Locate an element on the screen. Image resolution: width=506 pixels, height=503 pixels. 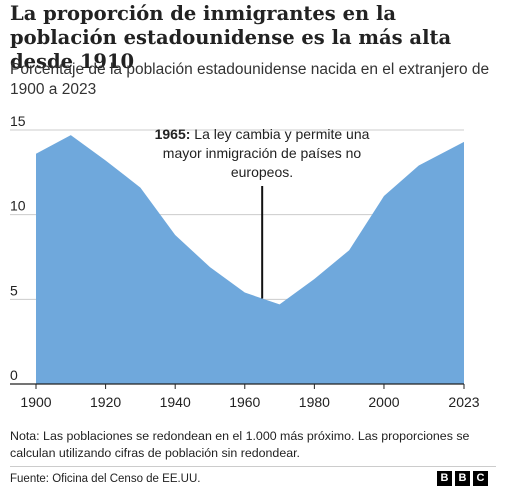
x-tick-label: 1960 is located at coordinates (244, 402).